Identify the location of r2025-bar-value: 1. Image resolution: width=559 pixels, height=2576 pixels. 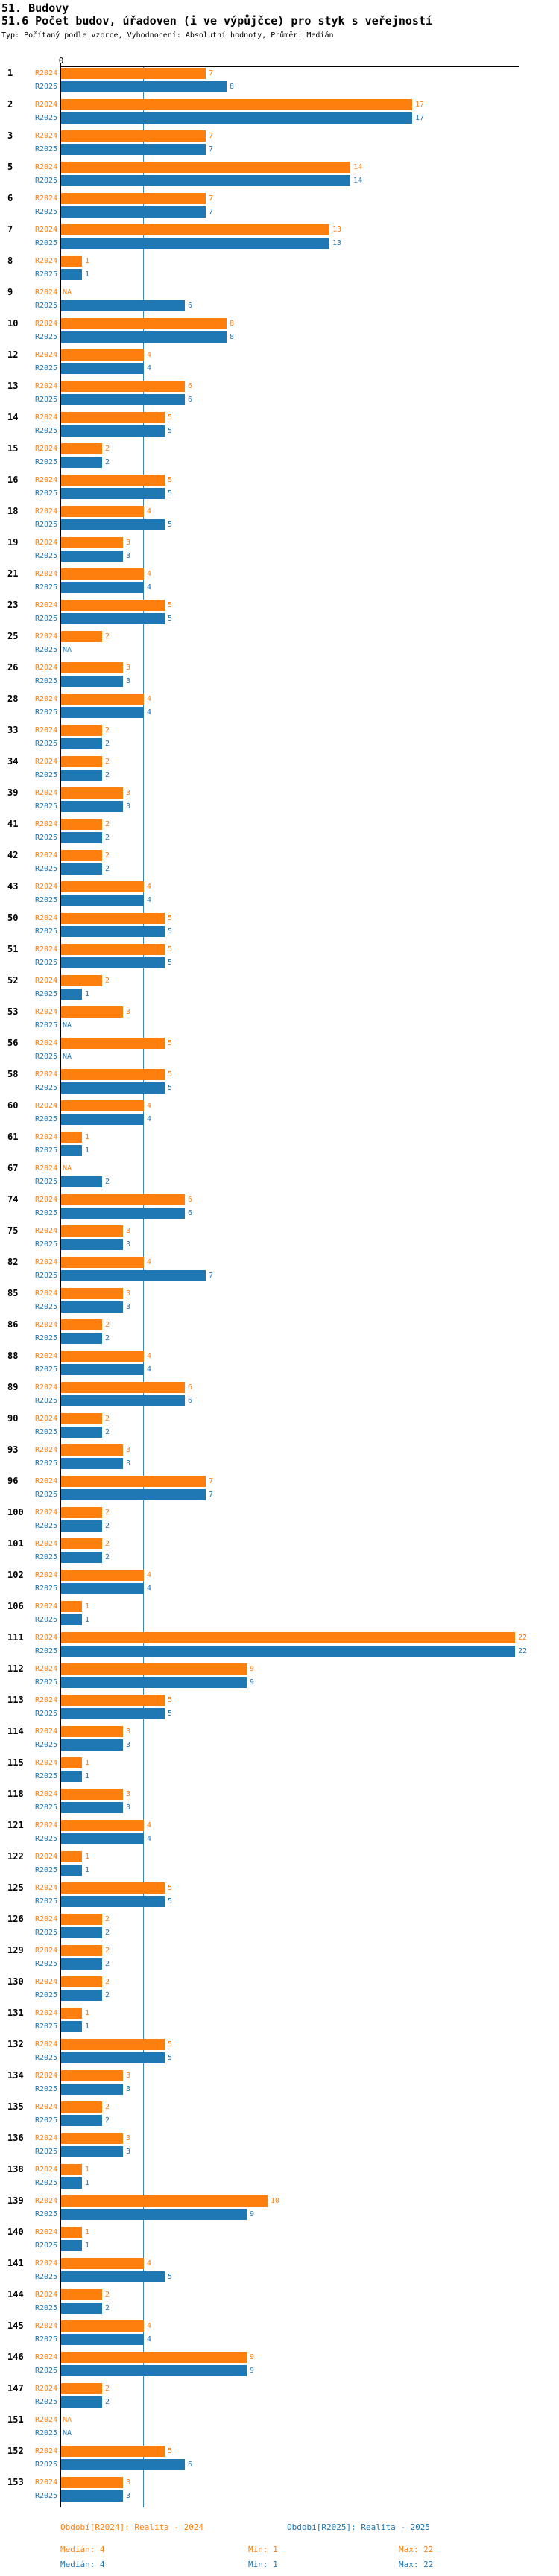
(87, 1776).